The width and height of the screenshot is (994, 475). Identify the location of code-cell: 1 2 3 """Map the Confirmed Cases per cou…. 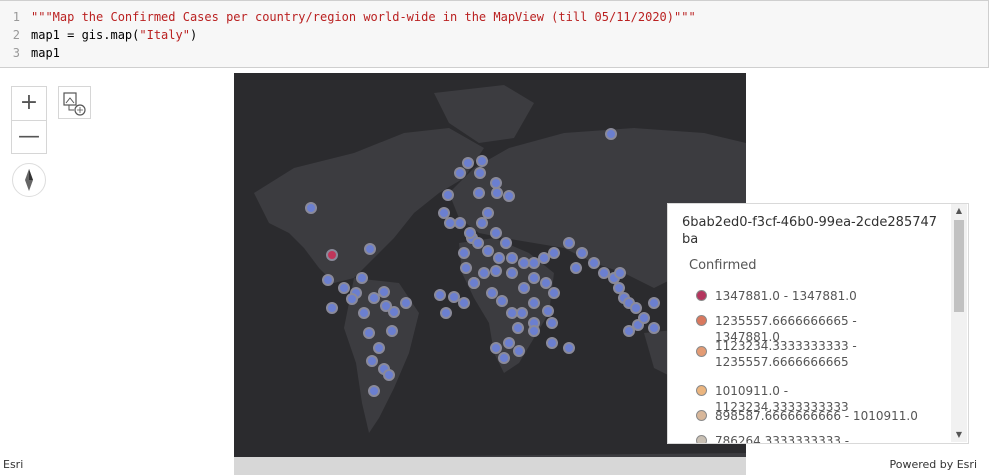
(494, 34).